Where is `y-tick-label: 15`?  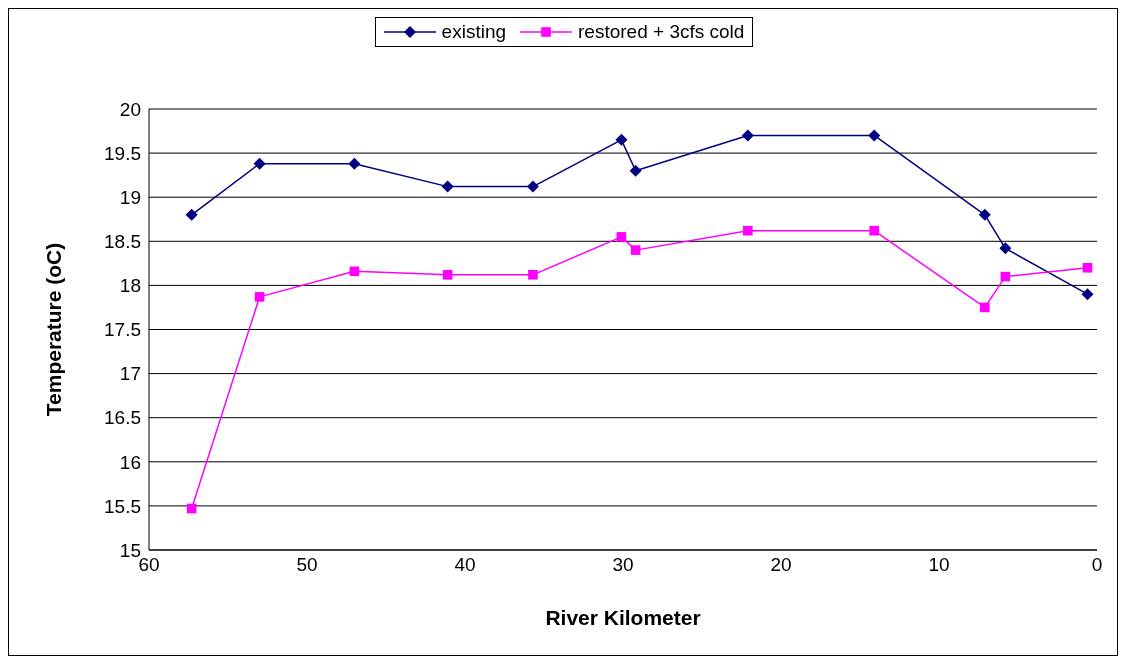
y-tick-label: 15 is located at coordinates (130, 550).